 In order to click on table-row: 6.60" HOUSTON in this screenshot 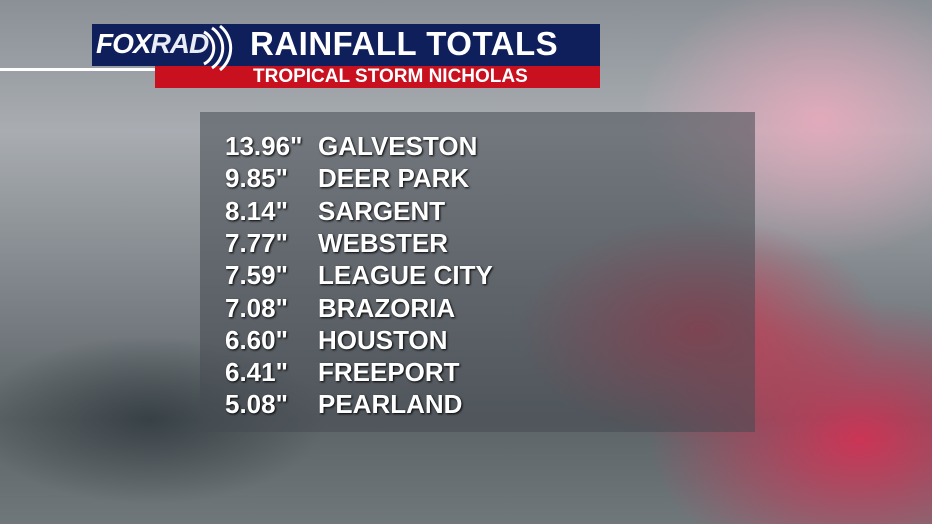, I will do `click(477, 341)`.